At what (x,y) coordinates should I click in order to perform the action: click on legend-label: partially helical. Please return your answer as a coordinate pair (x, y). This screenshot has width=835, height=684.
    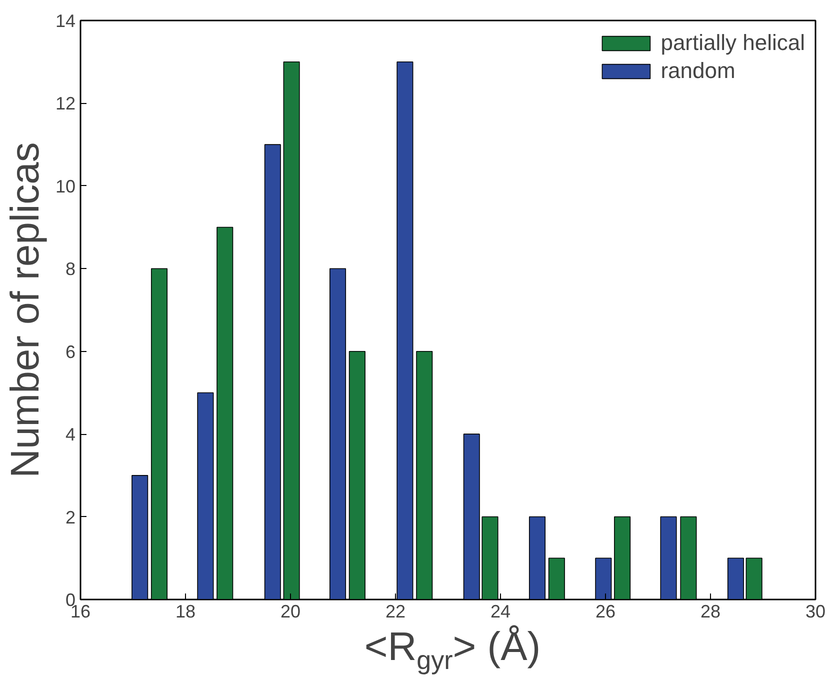
    Looking at the image, I should click on (732, 43).